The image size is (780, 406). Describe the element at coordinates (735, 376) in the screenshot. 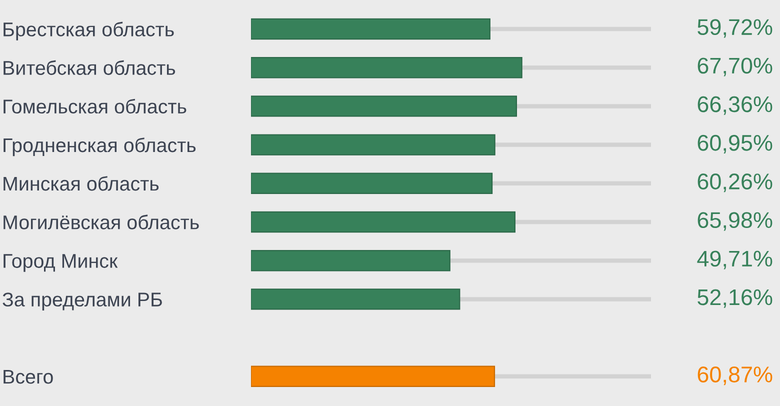

I see `data-label: 60,87%` at that location.